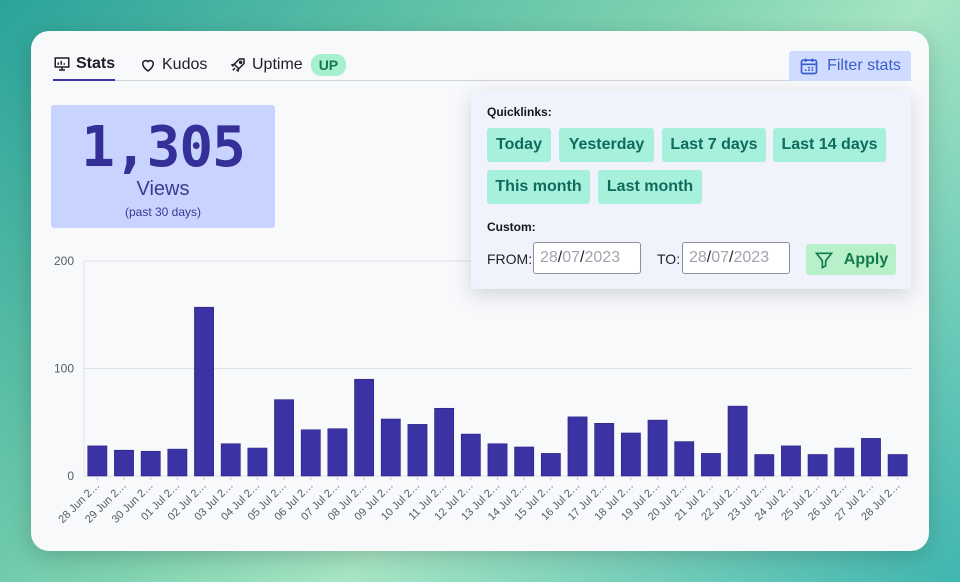  I want to click on quicklink-yesterday: Yesterday, so click(606, 145).